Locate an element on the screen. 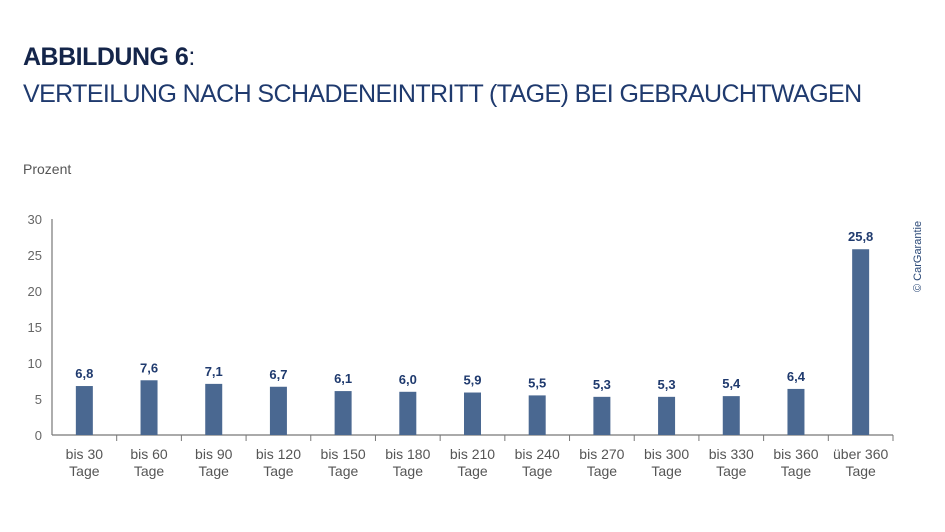 This screenshot has width=945, height=532. data-label: 7,1 is located at coordinates (214, 371).